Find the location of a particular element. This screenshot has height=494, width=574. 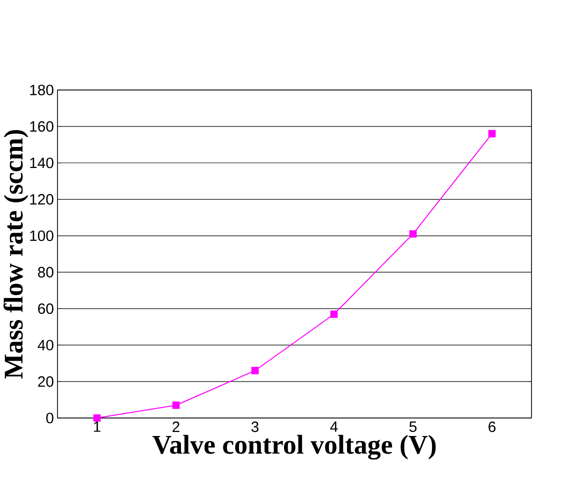

y-tick-label: 20 is located at coordinates (46, 381).